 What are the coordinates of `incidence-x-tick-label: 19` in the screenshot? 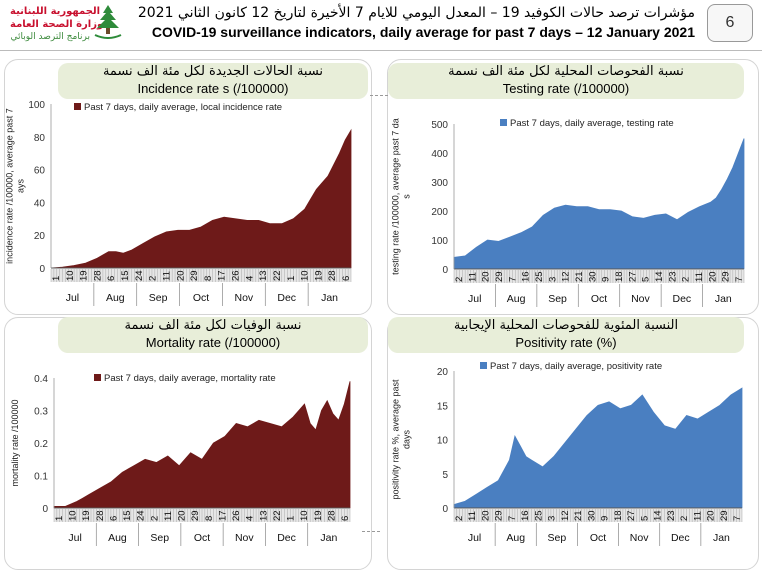 It's located at (84, 275).